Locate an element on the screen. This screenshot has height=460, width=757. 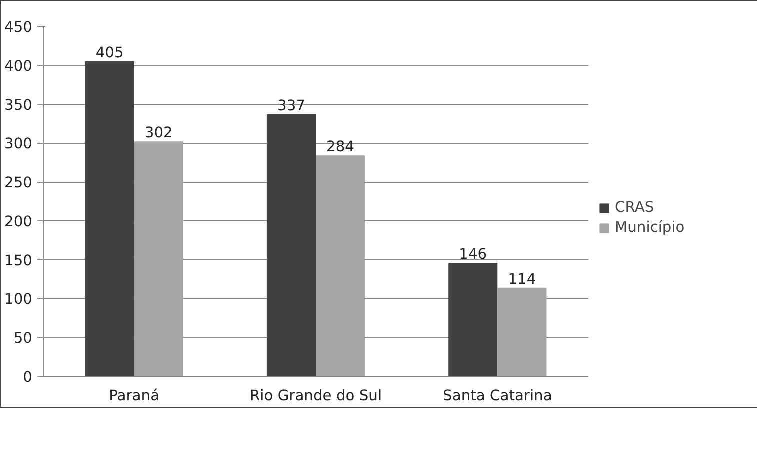
y-tick-label: 0 is located at coordinates (28, 377).